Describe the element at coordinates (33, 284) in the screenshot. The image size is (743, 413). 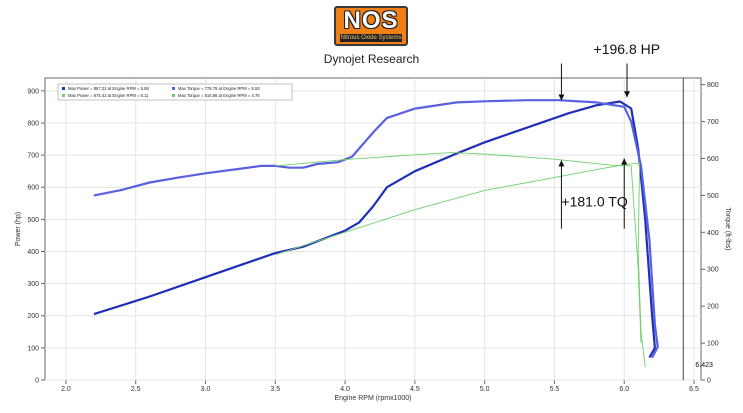
I see `y-tick-label-left: 300` at that location.